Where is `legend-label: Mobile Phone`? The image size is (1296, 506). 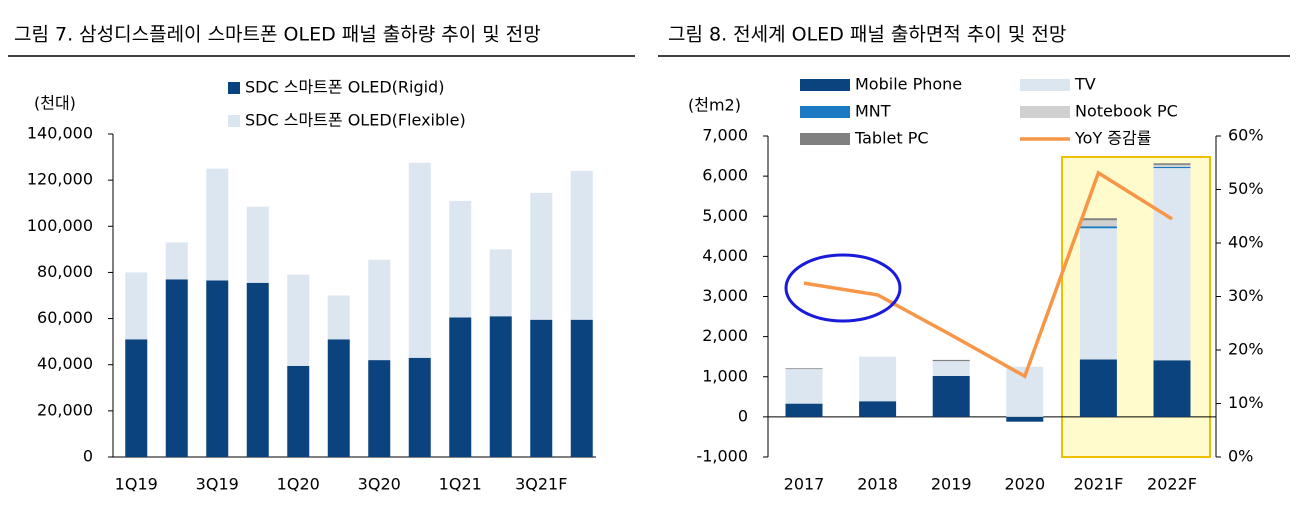
legend-label: Mobile Phone is located at coordinates (908, 84).